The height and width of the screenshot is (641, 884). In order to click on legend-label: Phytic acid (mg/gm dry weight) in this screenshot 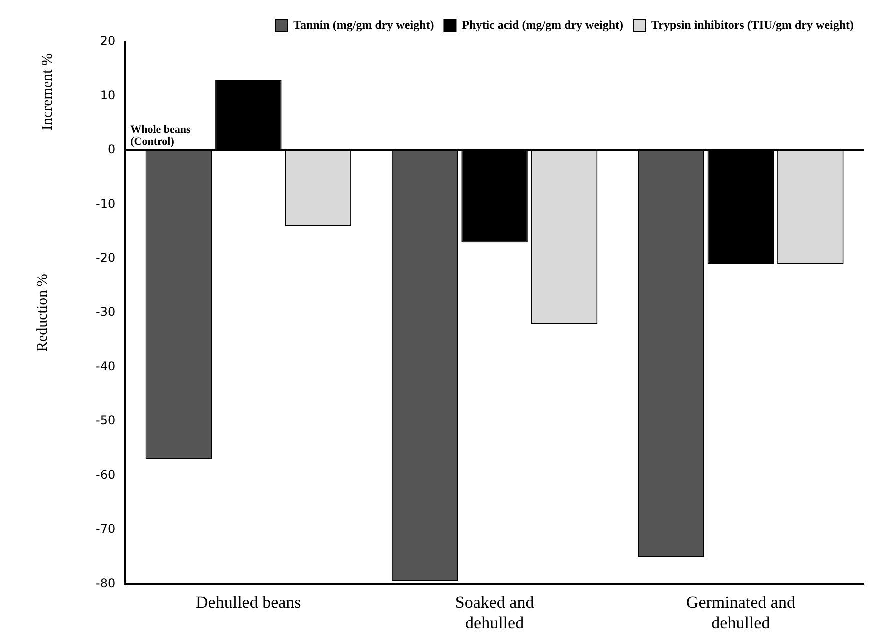, I will do `click(543, 25)`.